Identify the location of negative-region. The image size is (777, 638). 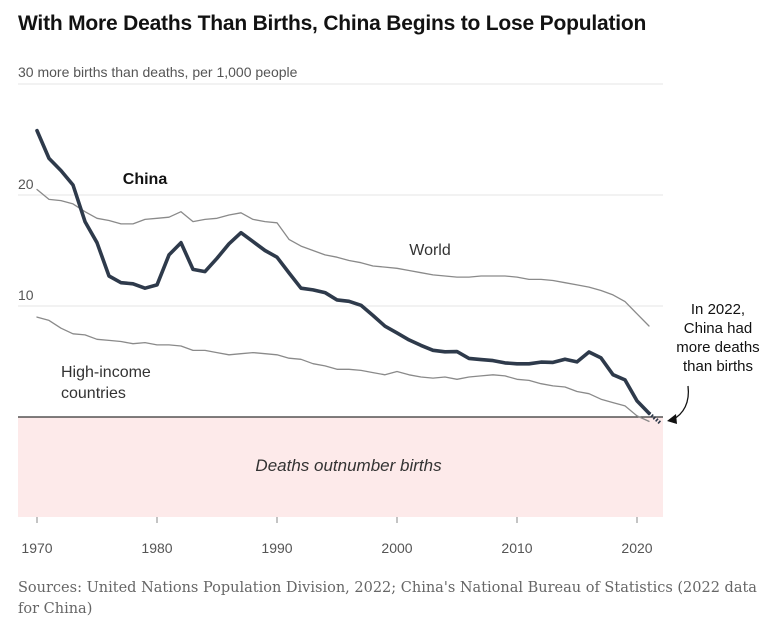
(340, 467).